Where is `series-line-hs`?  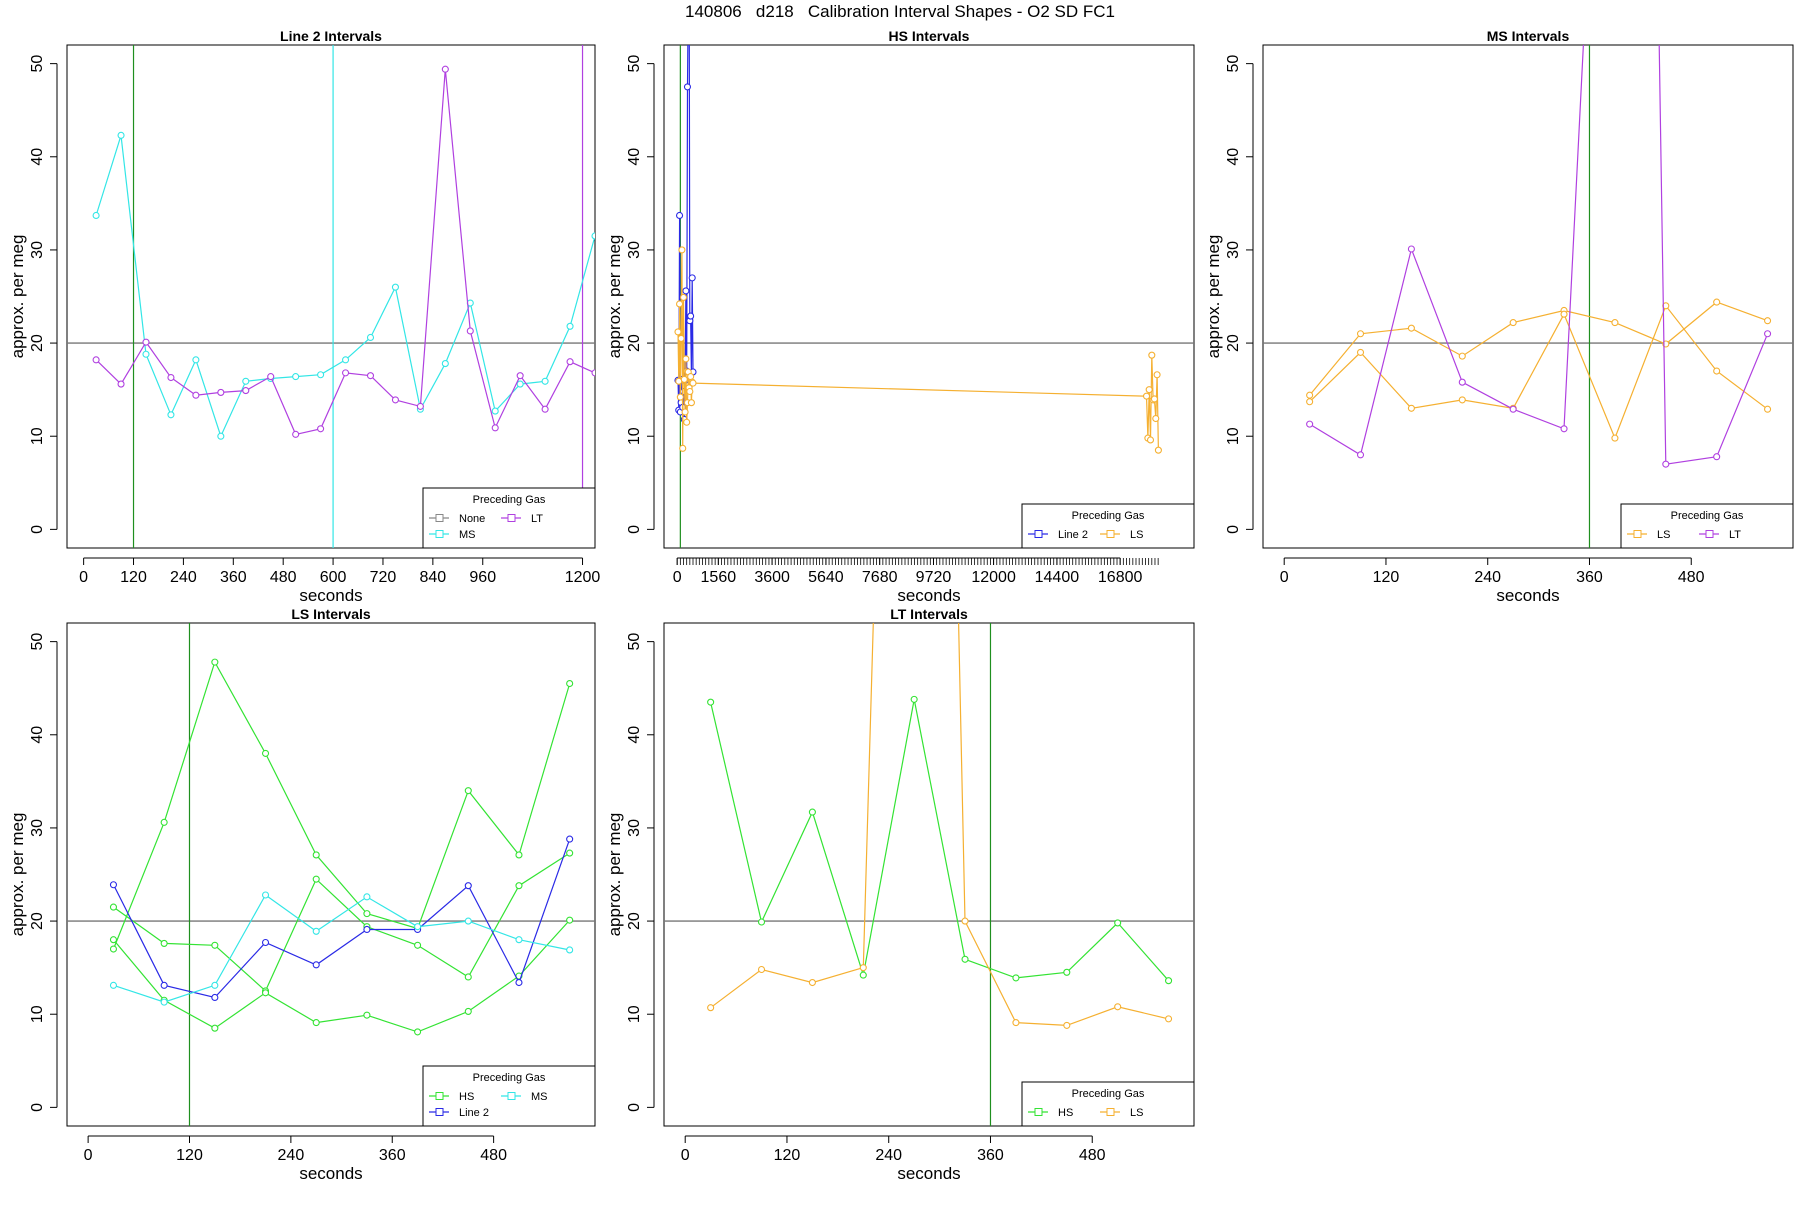
series-line-hs is located at coordinates (940, 840).